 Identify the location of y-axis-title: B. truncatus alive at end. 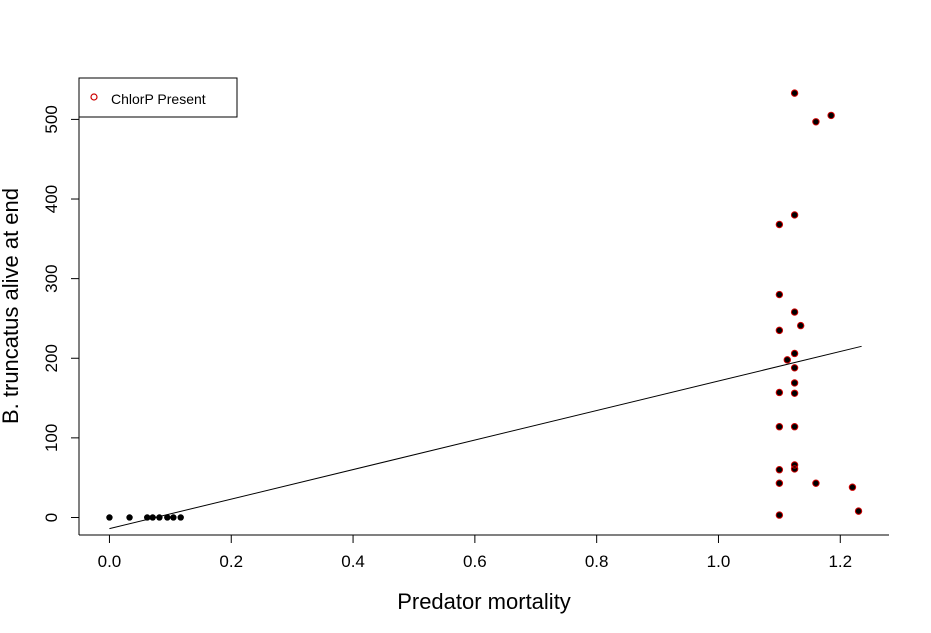
(11, 306).